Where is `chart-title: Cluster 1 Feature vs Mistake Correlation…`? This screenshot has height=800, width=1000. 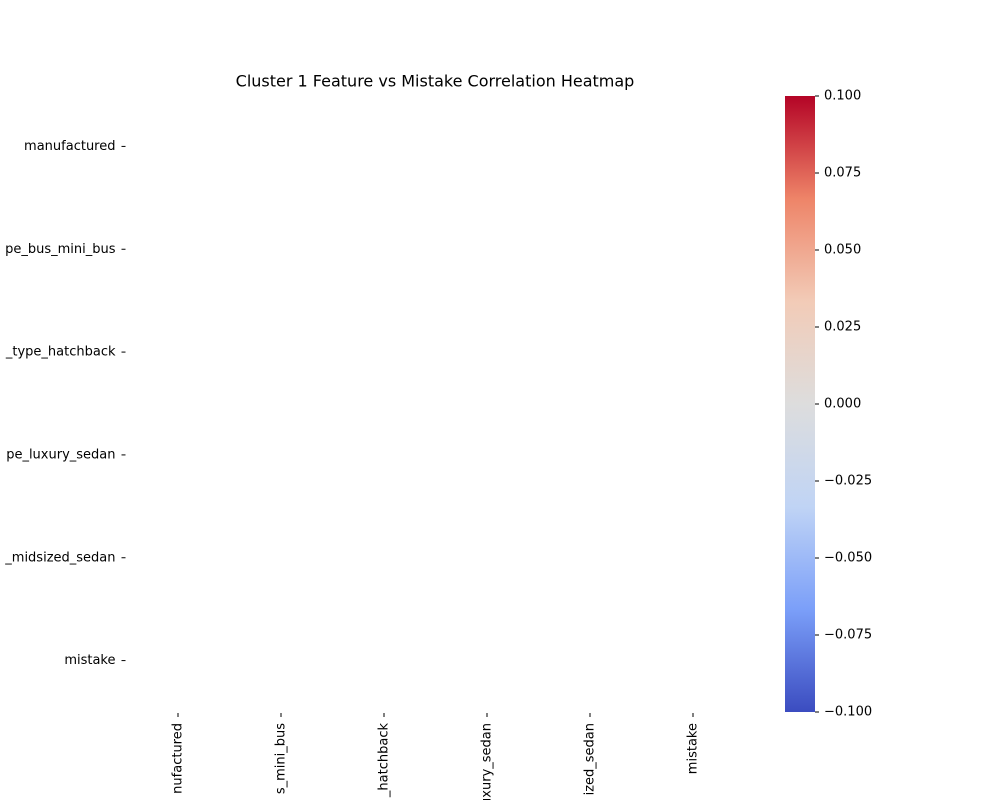 chart-title: Cluster 1 Feature vs Mistake Correlation… is located at coordinates (435, 81).